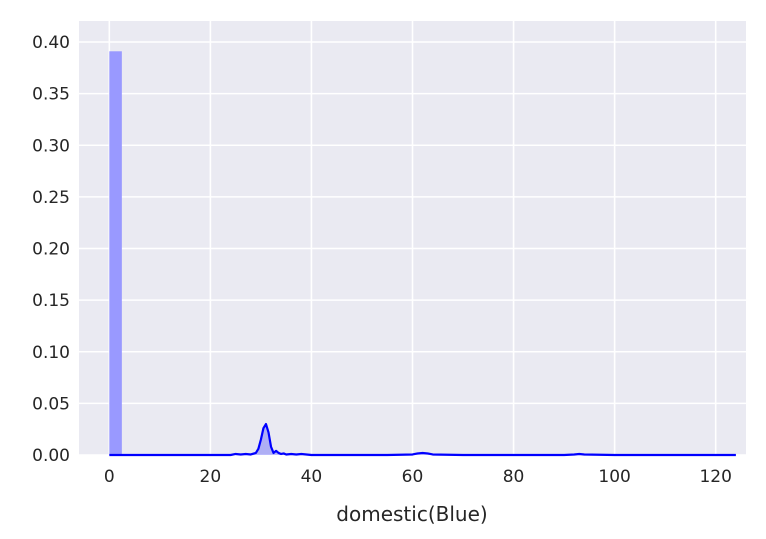 This screenshot has height=539, width=766. What do you see at coordinates (514, 477) in the screenshot?
I see `x-tick-label: 80` at bounding box center [514, 477].